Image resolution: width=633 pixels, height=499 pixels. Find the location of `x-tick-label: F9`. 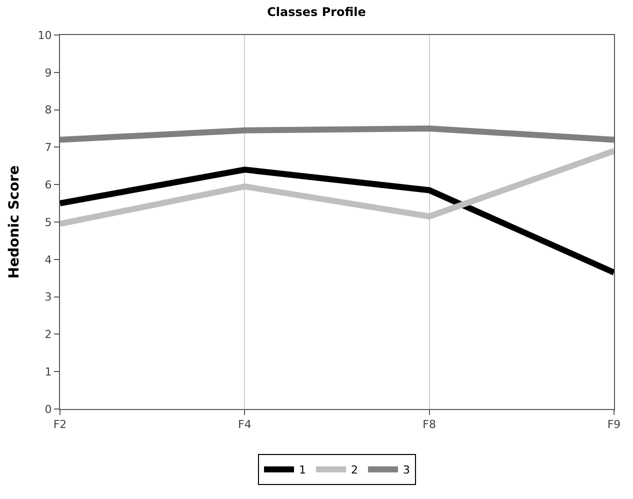

x-tick-label: F9 is located at coordinates (614, 425).